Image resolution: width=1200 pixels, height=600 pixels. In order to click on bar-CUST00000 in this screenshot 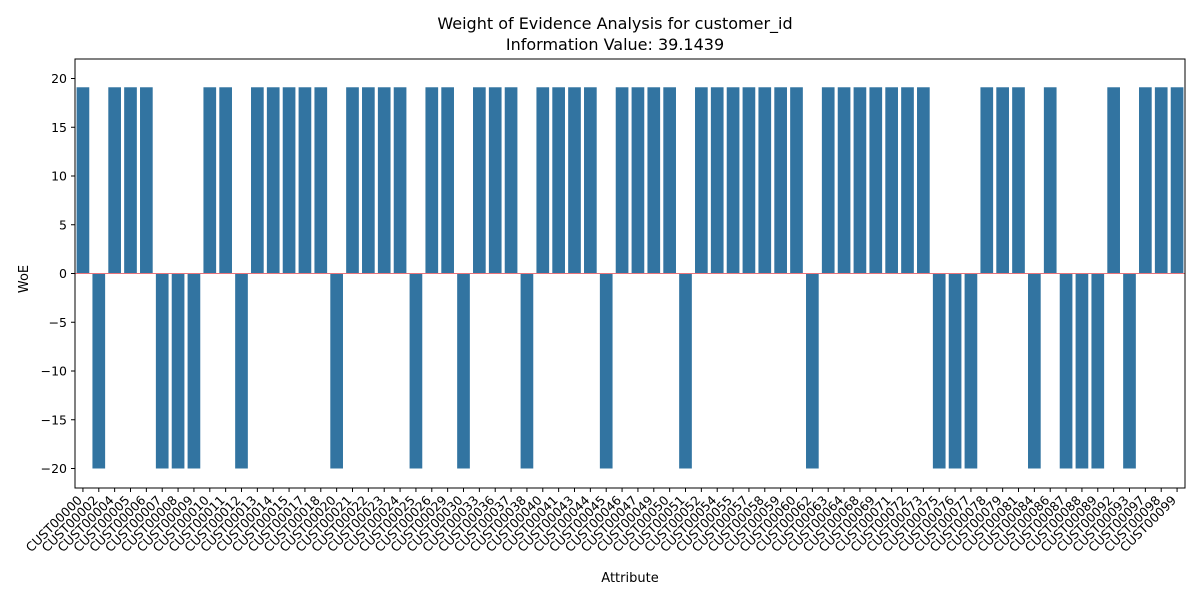, I will do `click(83, 180)`.